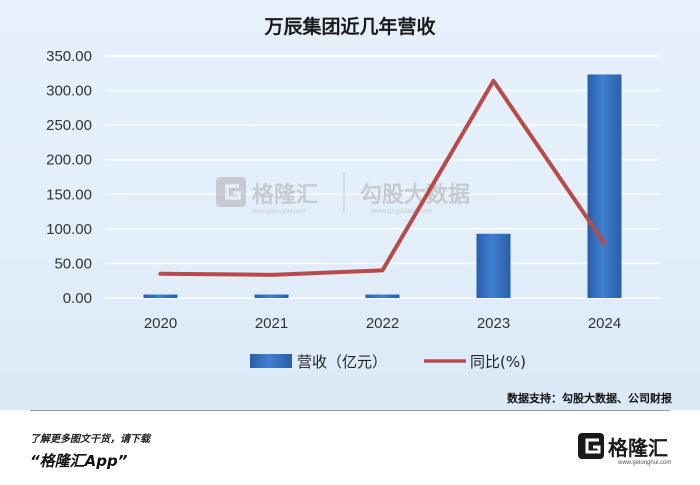 This screenshot has height=485, width=700. I want to click on logo-name: 格隆汇, so click(638, 448).